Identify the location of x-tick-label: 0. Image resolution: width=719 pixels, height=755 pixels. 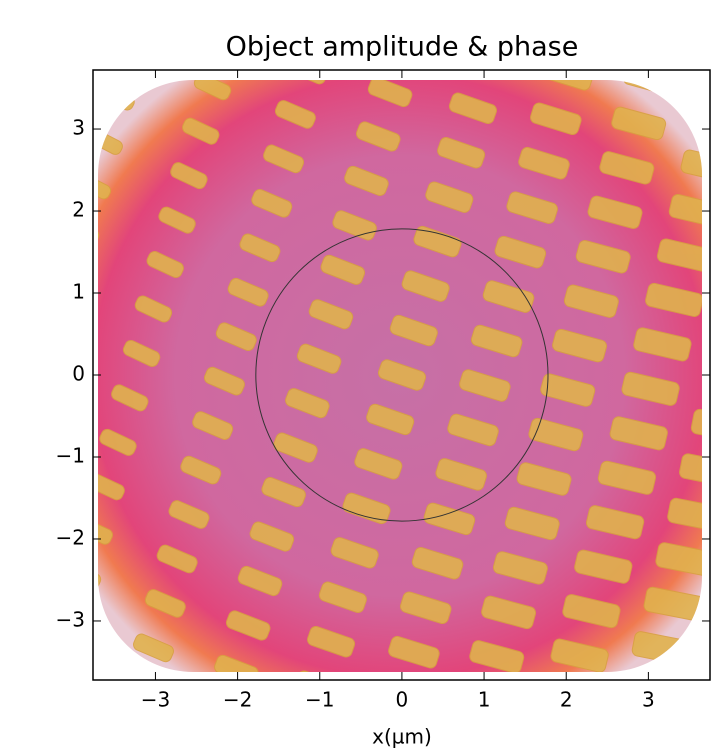
(402, 700).